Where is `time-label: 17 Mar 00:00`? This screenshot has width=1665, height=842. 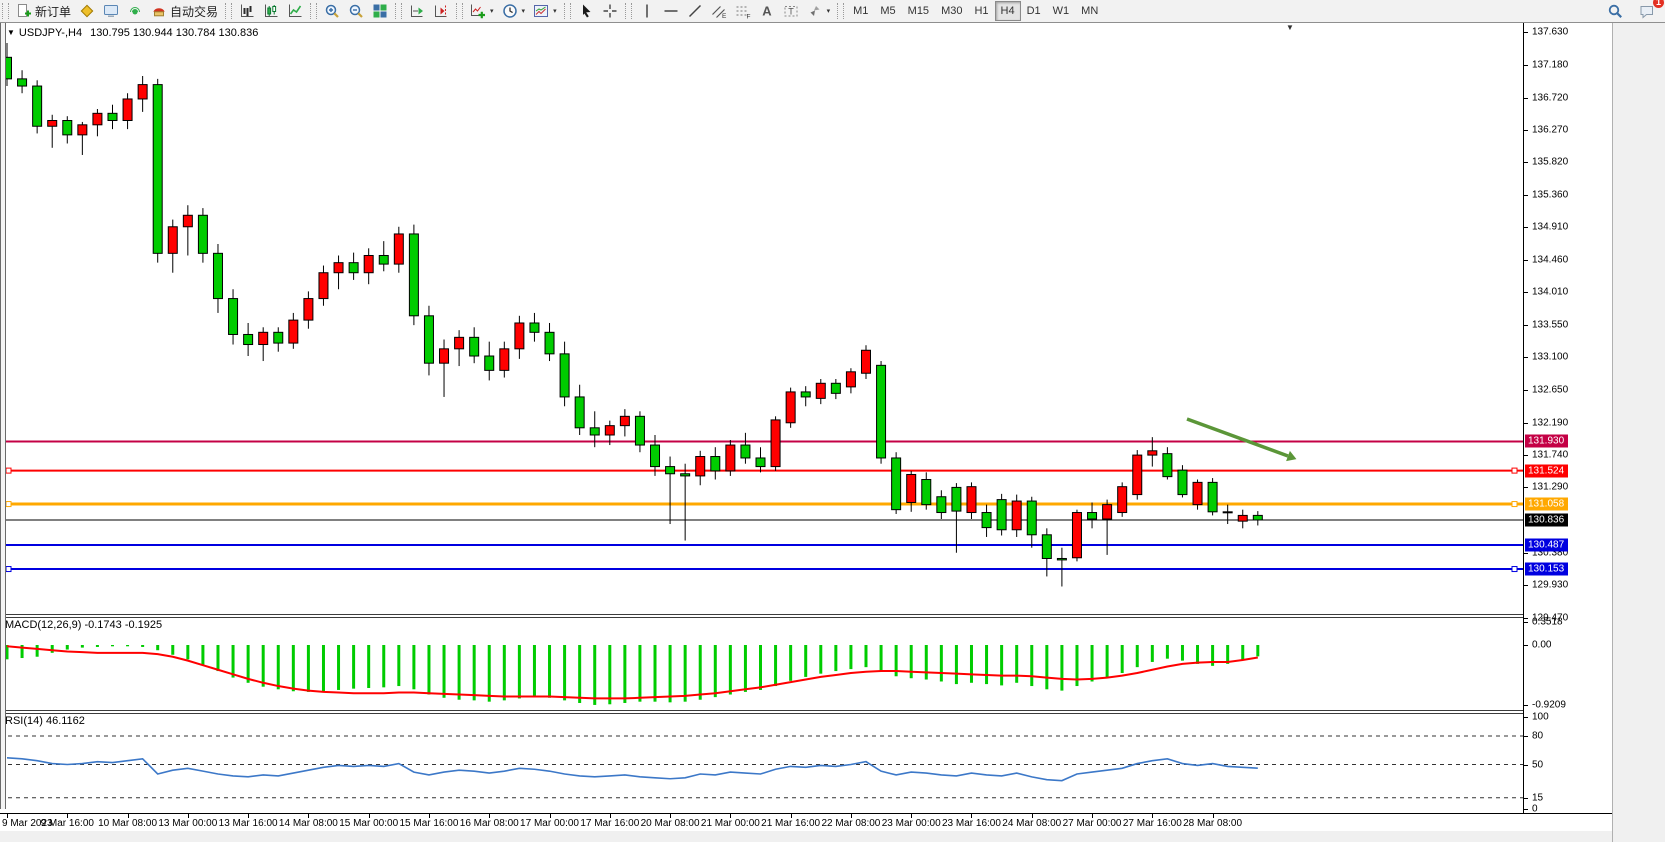
time-label: 17 Mar 00:00 is located at coordinates (549, 823).